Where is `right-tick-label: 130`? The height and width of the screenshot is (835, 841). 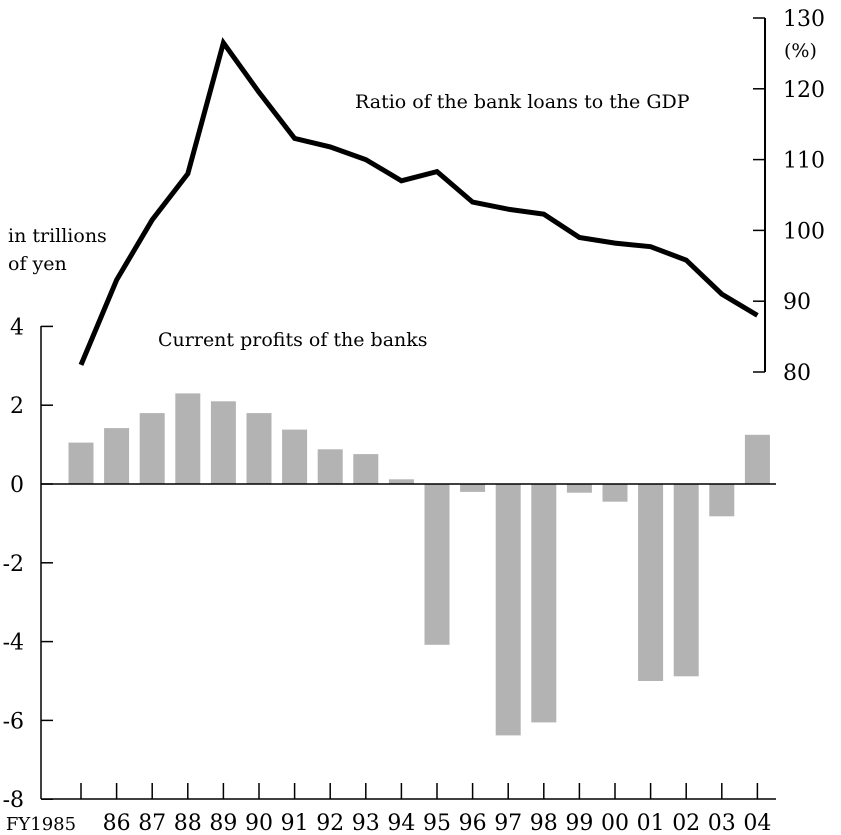
right-tick-label: 130 is located at coordinates (804, 19).